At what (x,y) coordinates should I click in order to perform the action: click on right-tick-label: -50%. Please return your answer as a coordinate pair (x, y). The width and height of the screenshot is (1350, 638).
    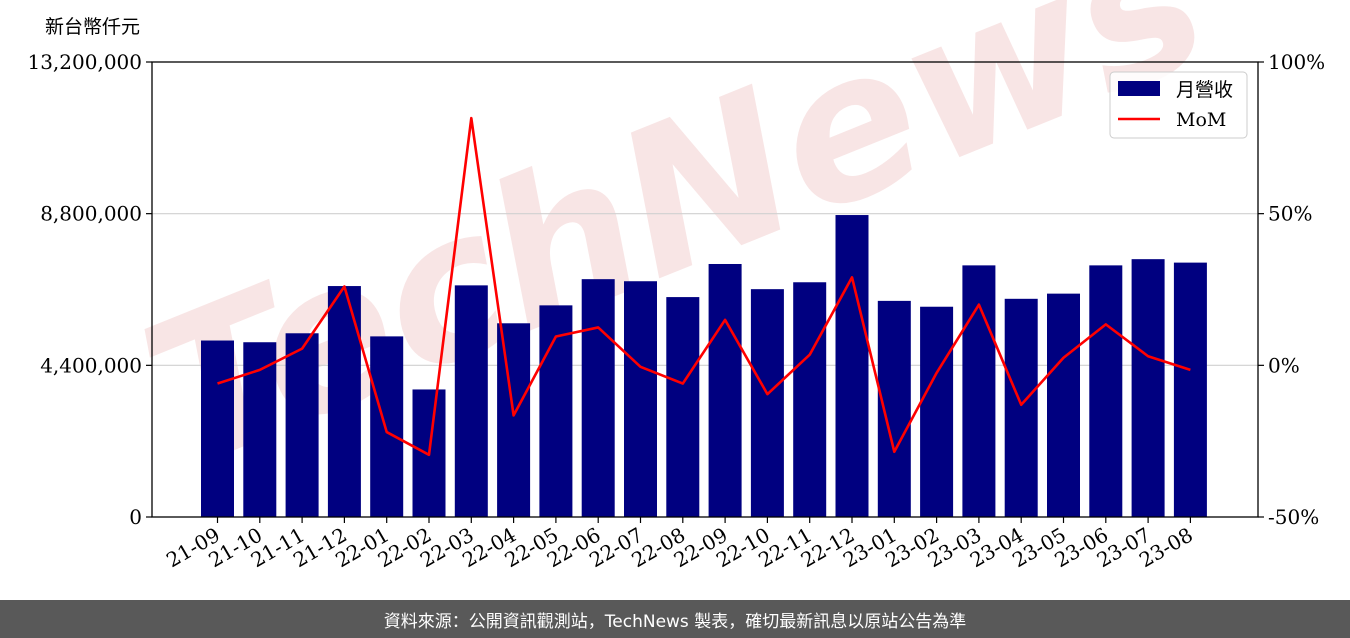
    Looking at the image, I should click on (1293, 517).